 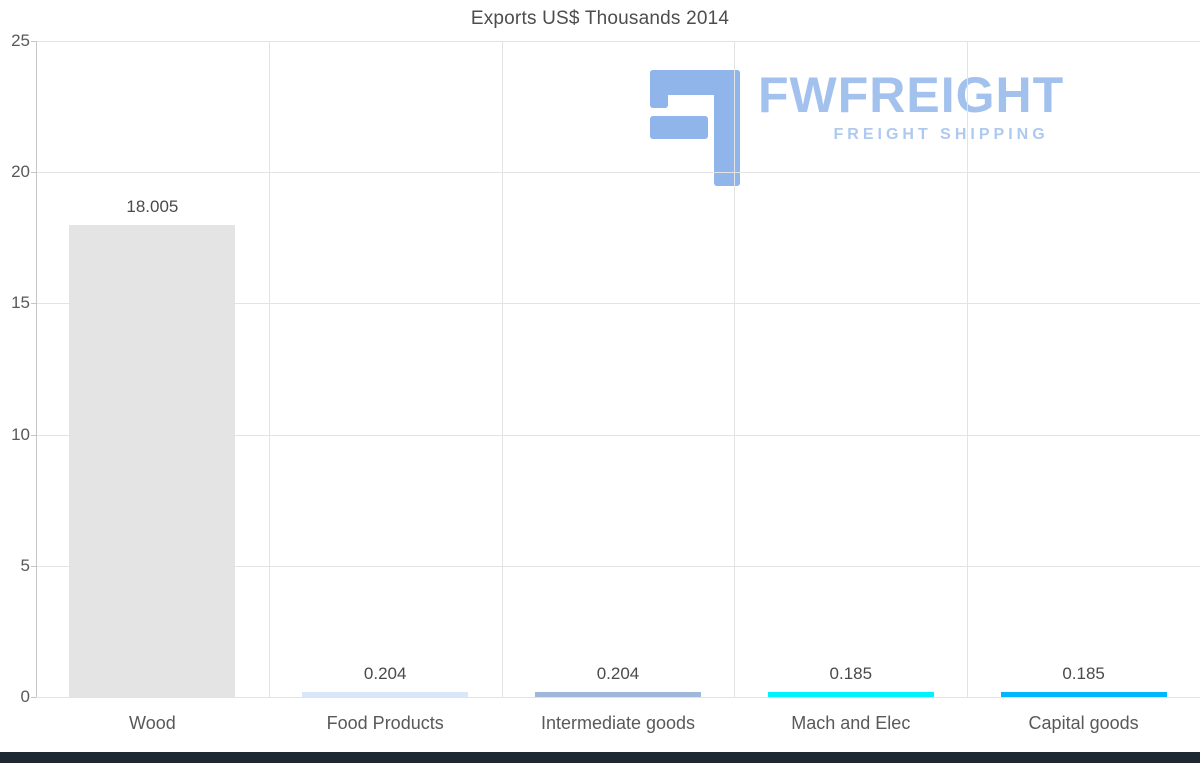 What do you see at coordinates (20, 303) in the screenshot?
I see `y-tick-label: 15` at bounding box center [20, 303].